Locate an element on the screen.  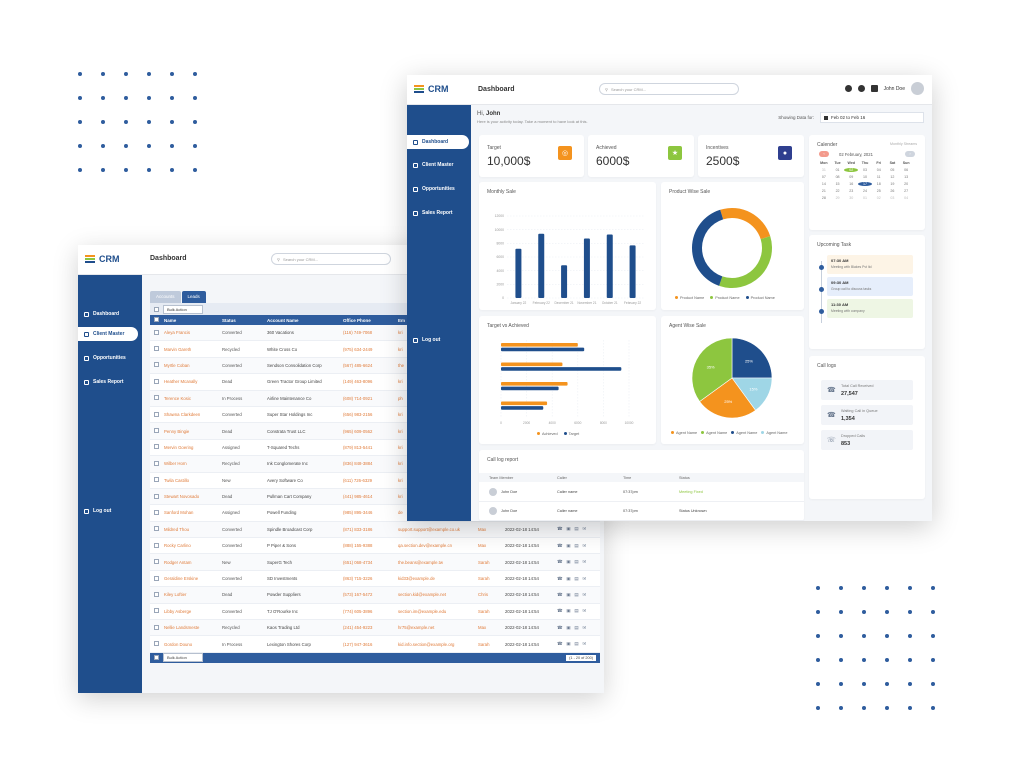
email-address: section.kid@example.net is located at coordinates (422, 595).